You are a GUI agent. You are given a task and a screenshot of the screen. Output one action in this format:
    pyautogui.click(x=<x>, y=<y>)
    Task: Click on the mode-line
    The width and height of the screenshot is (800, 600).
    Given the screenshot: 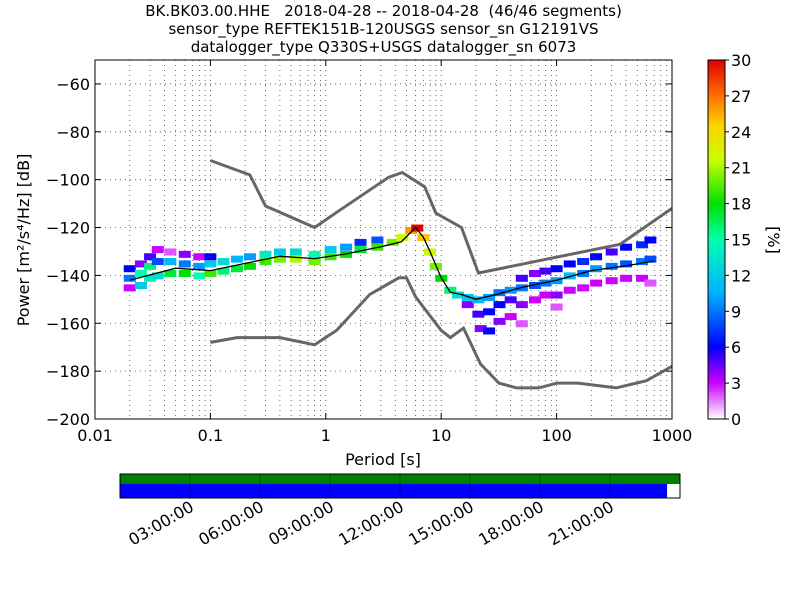 What is the action you would take?
    pyautogui.click(x=392, y=263)
    